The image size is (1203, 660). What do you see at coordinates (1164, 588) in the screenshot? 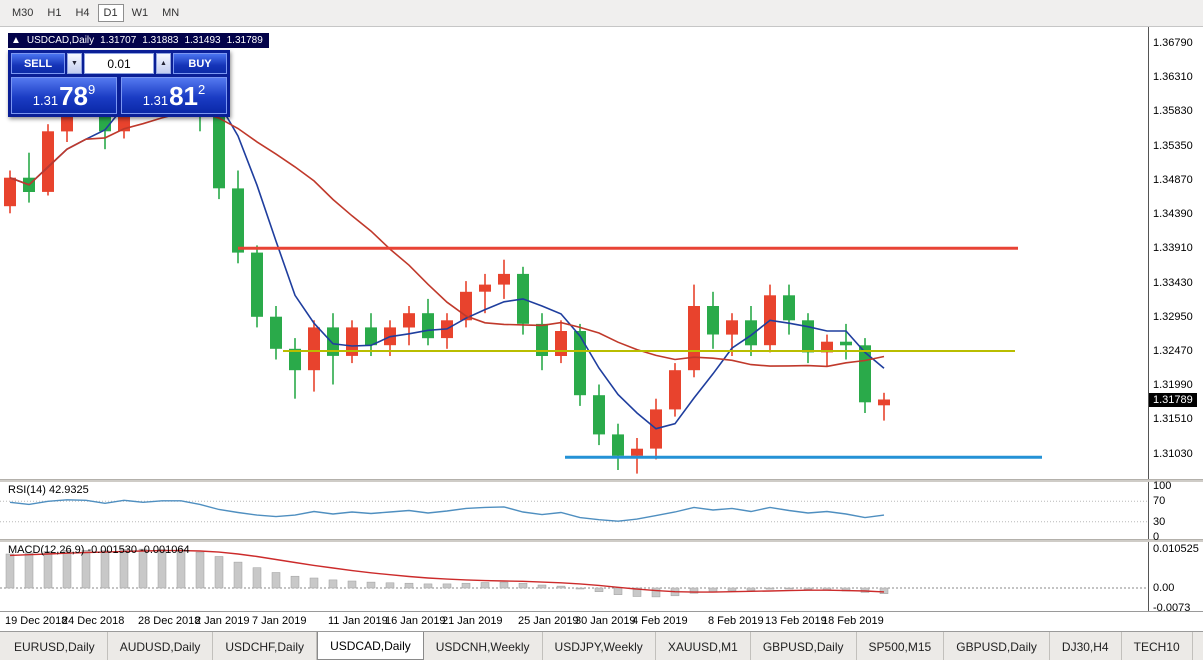
I see `macd-level-label: 0.00` at bounding box center [1164, 588].